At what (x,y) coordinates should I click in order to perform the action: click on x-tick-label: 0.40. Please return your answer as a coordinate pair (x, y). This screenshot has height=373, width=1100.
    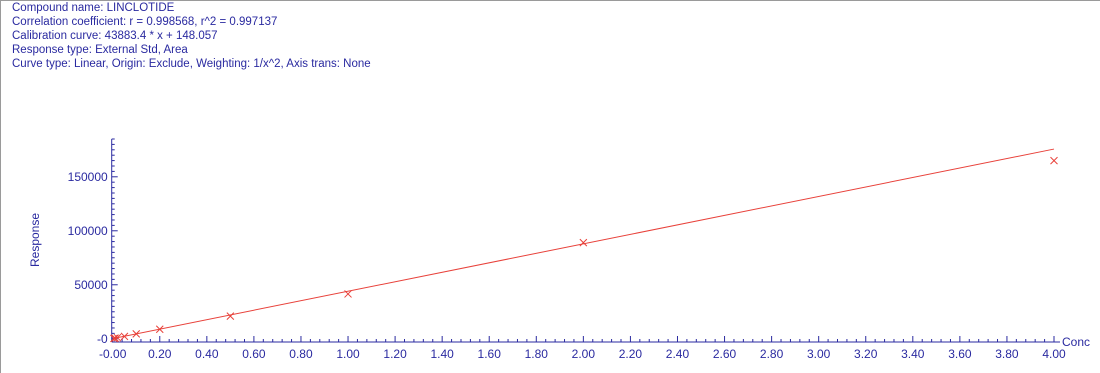
    Looking at the image, I should click on (207, 354).